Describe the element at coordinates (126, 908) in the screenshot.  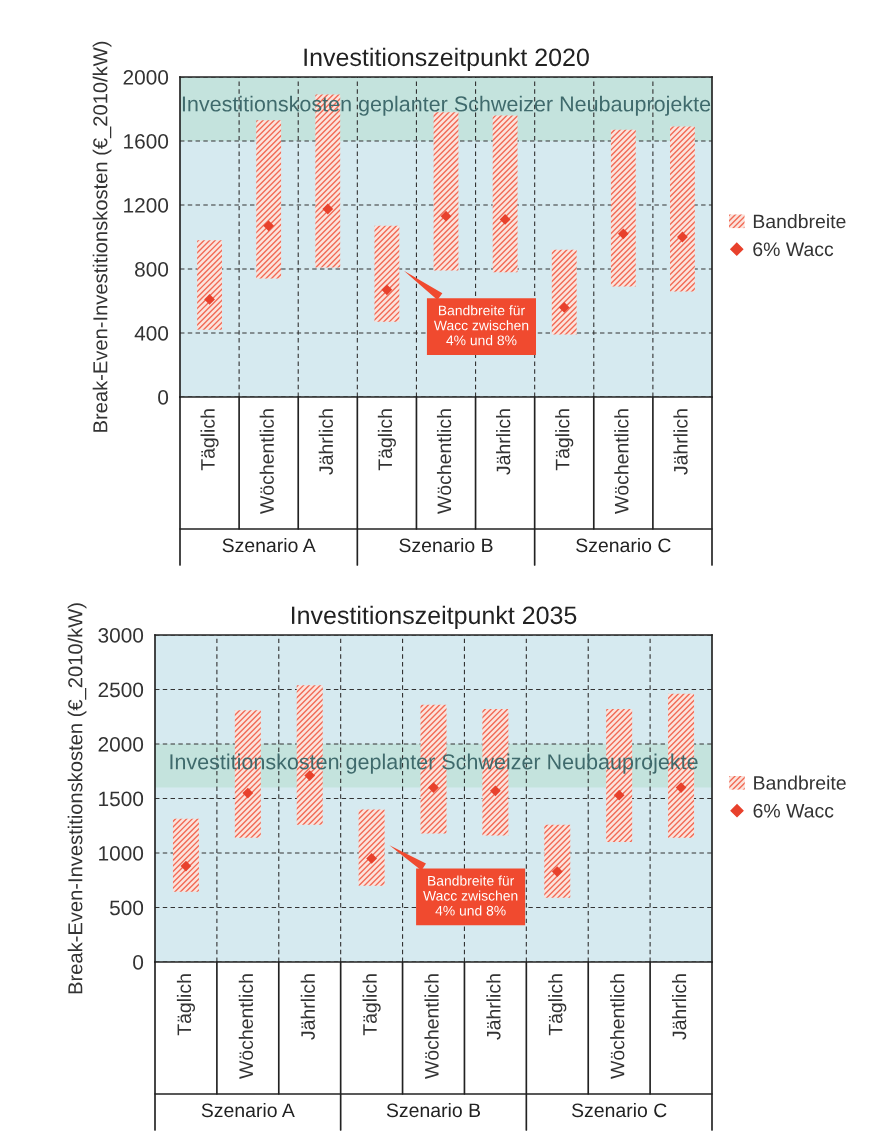
I see `y-tick-label: 500` at that location.